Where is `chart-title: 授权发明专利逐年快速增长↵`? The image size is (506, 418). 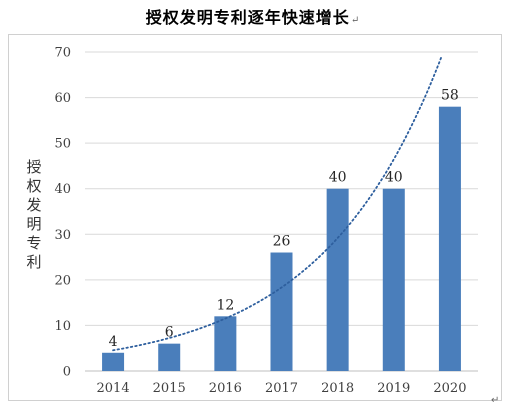 chart-title: 授权发明专利逐年快速增长↵ is located at coordinates (253, 16).